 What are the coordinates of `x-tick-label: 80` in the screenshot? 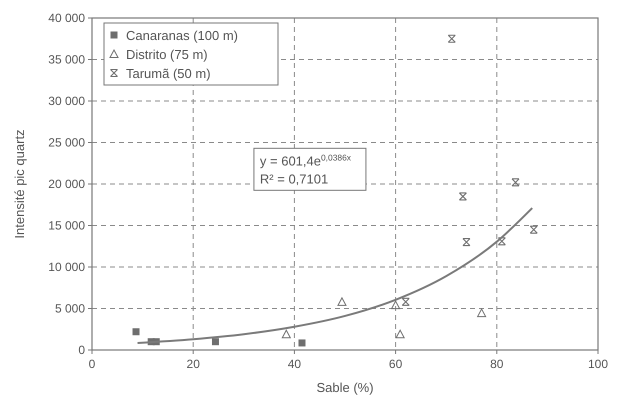 It's located at (497, 364).